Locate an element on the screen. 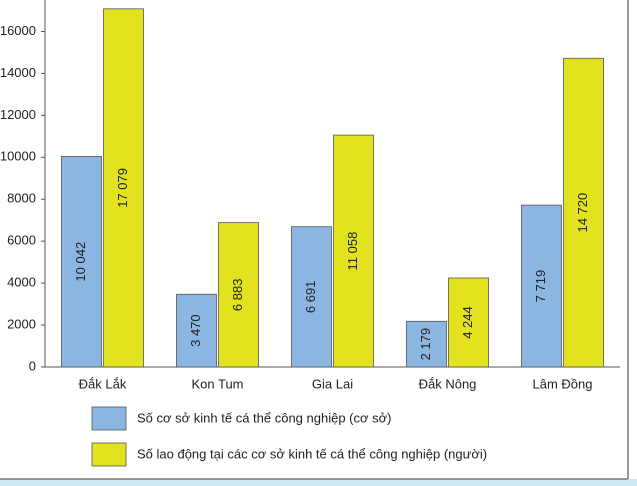 This screenshot has height=486, width=637. y-tick-label: 2000 is located at coordinates (21, 323).